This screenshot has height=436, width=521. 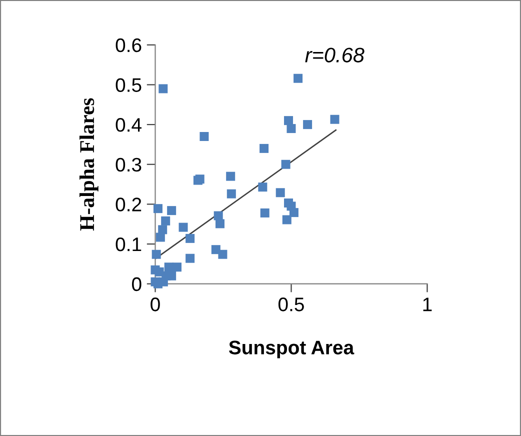 I want to click on x-axis-title: Sunspot Area, so click(x=291, y=349).